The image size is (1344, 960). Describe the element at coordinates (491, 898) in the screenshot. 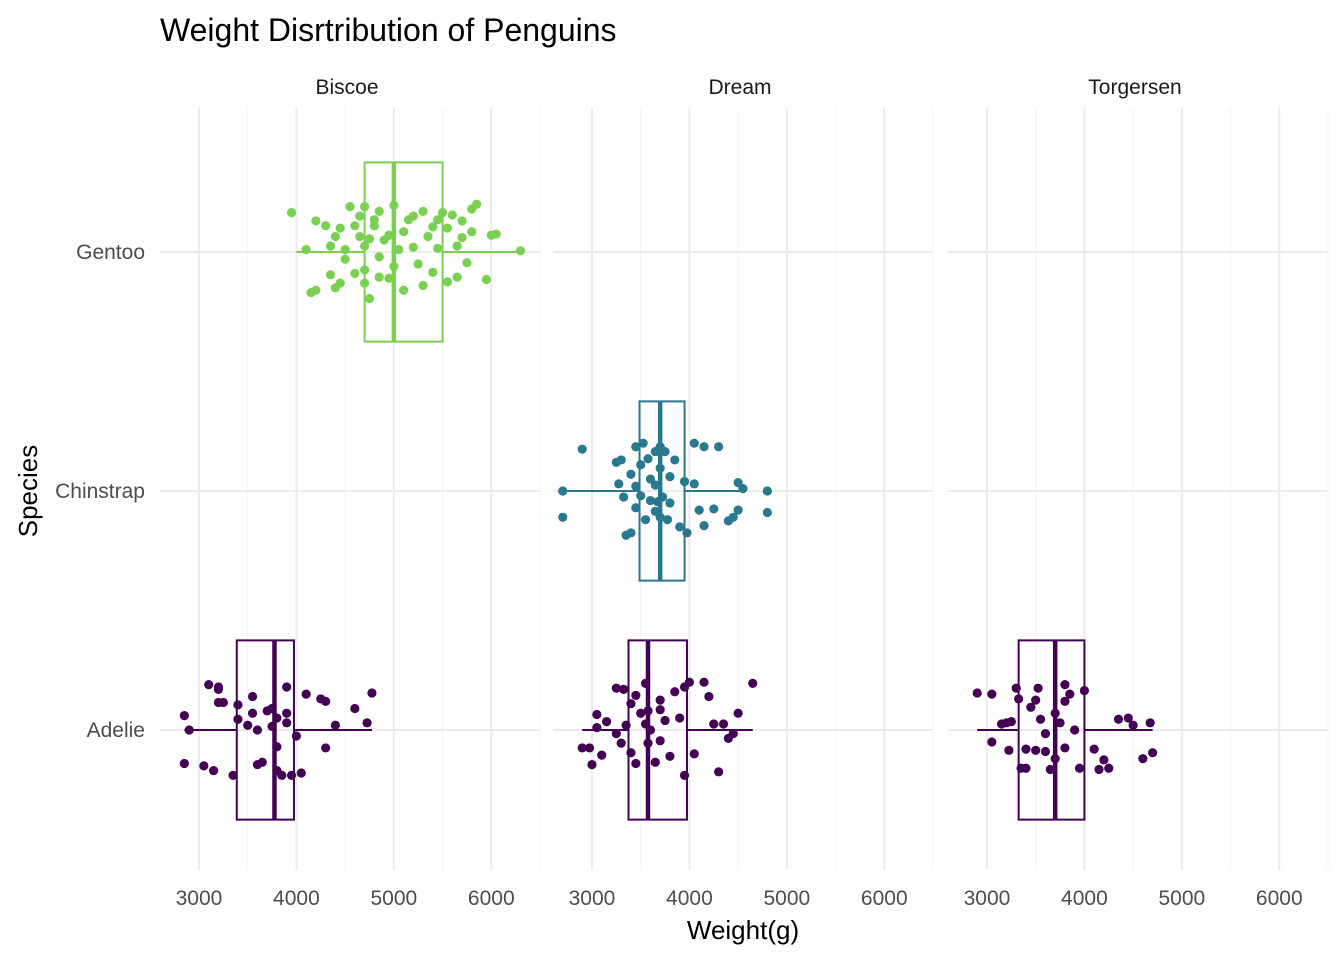

I see `x-tick-label: 6000` at that location.